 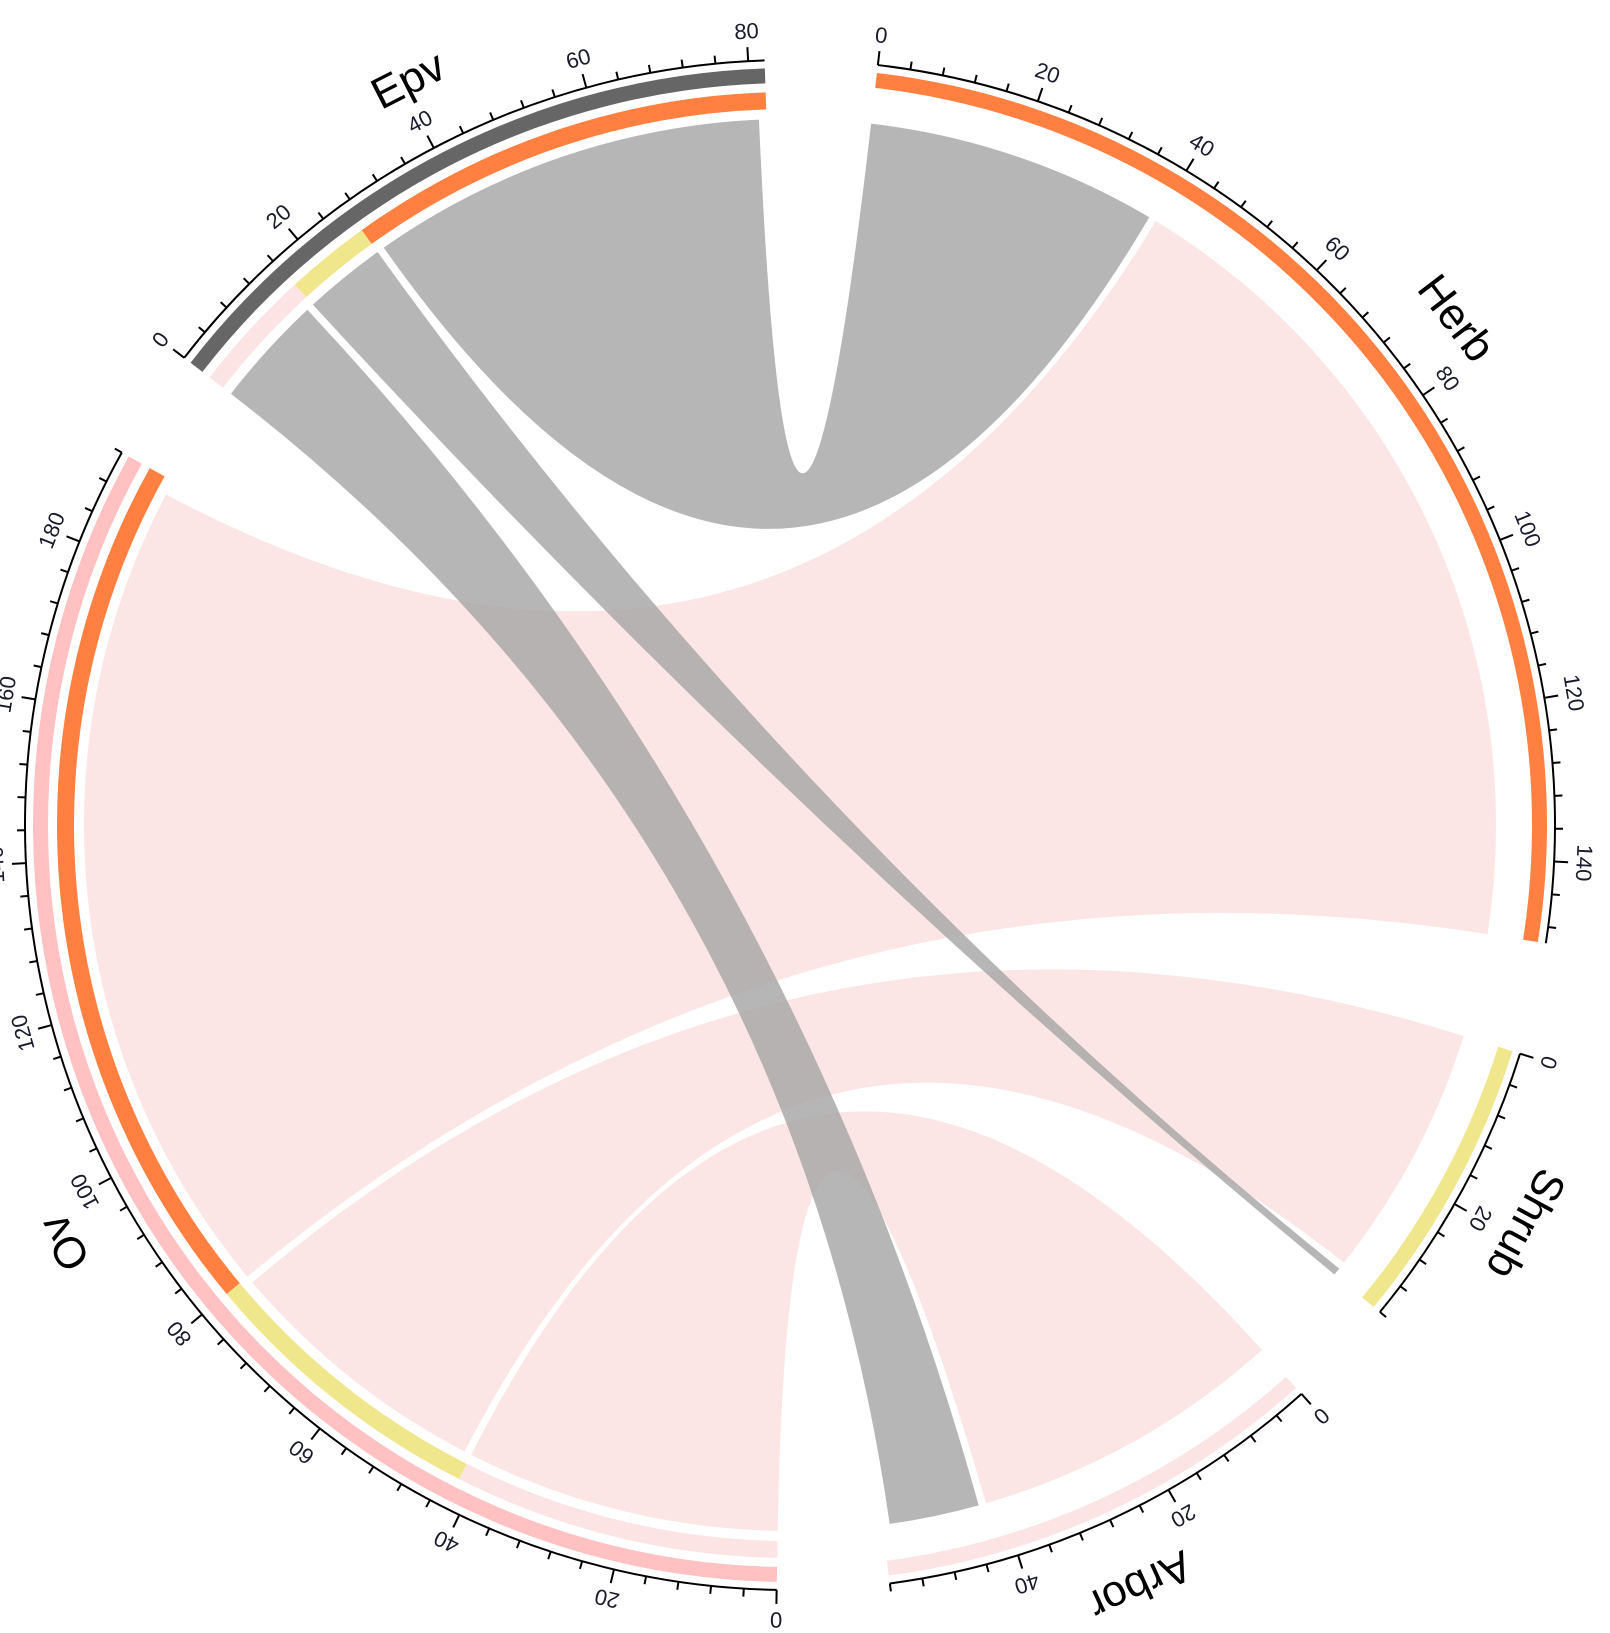 I want to click on sector-label-epv: Epv, so click(x=408, y=80).